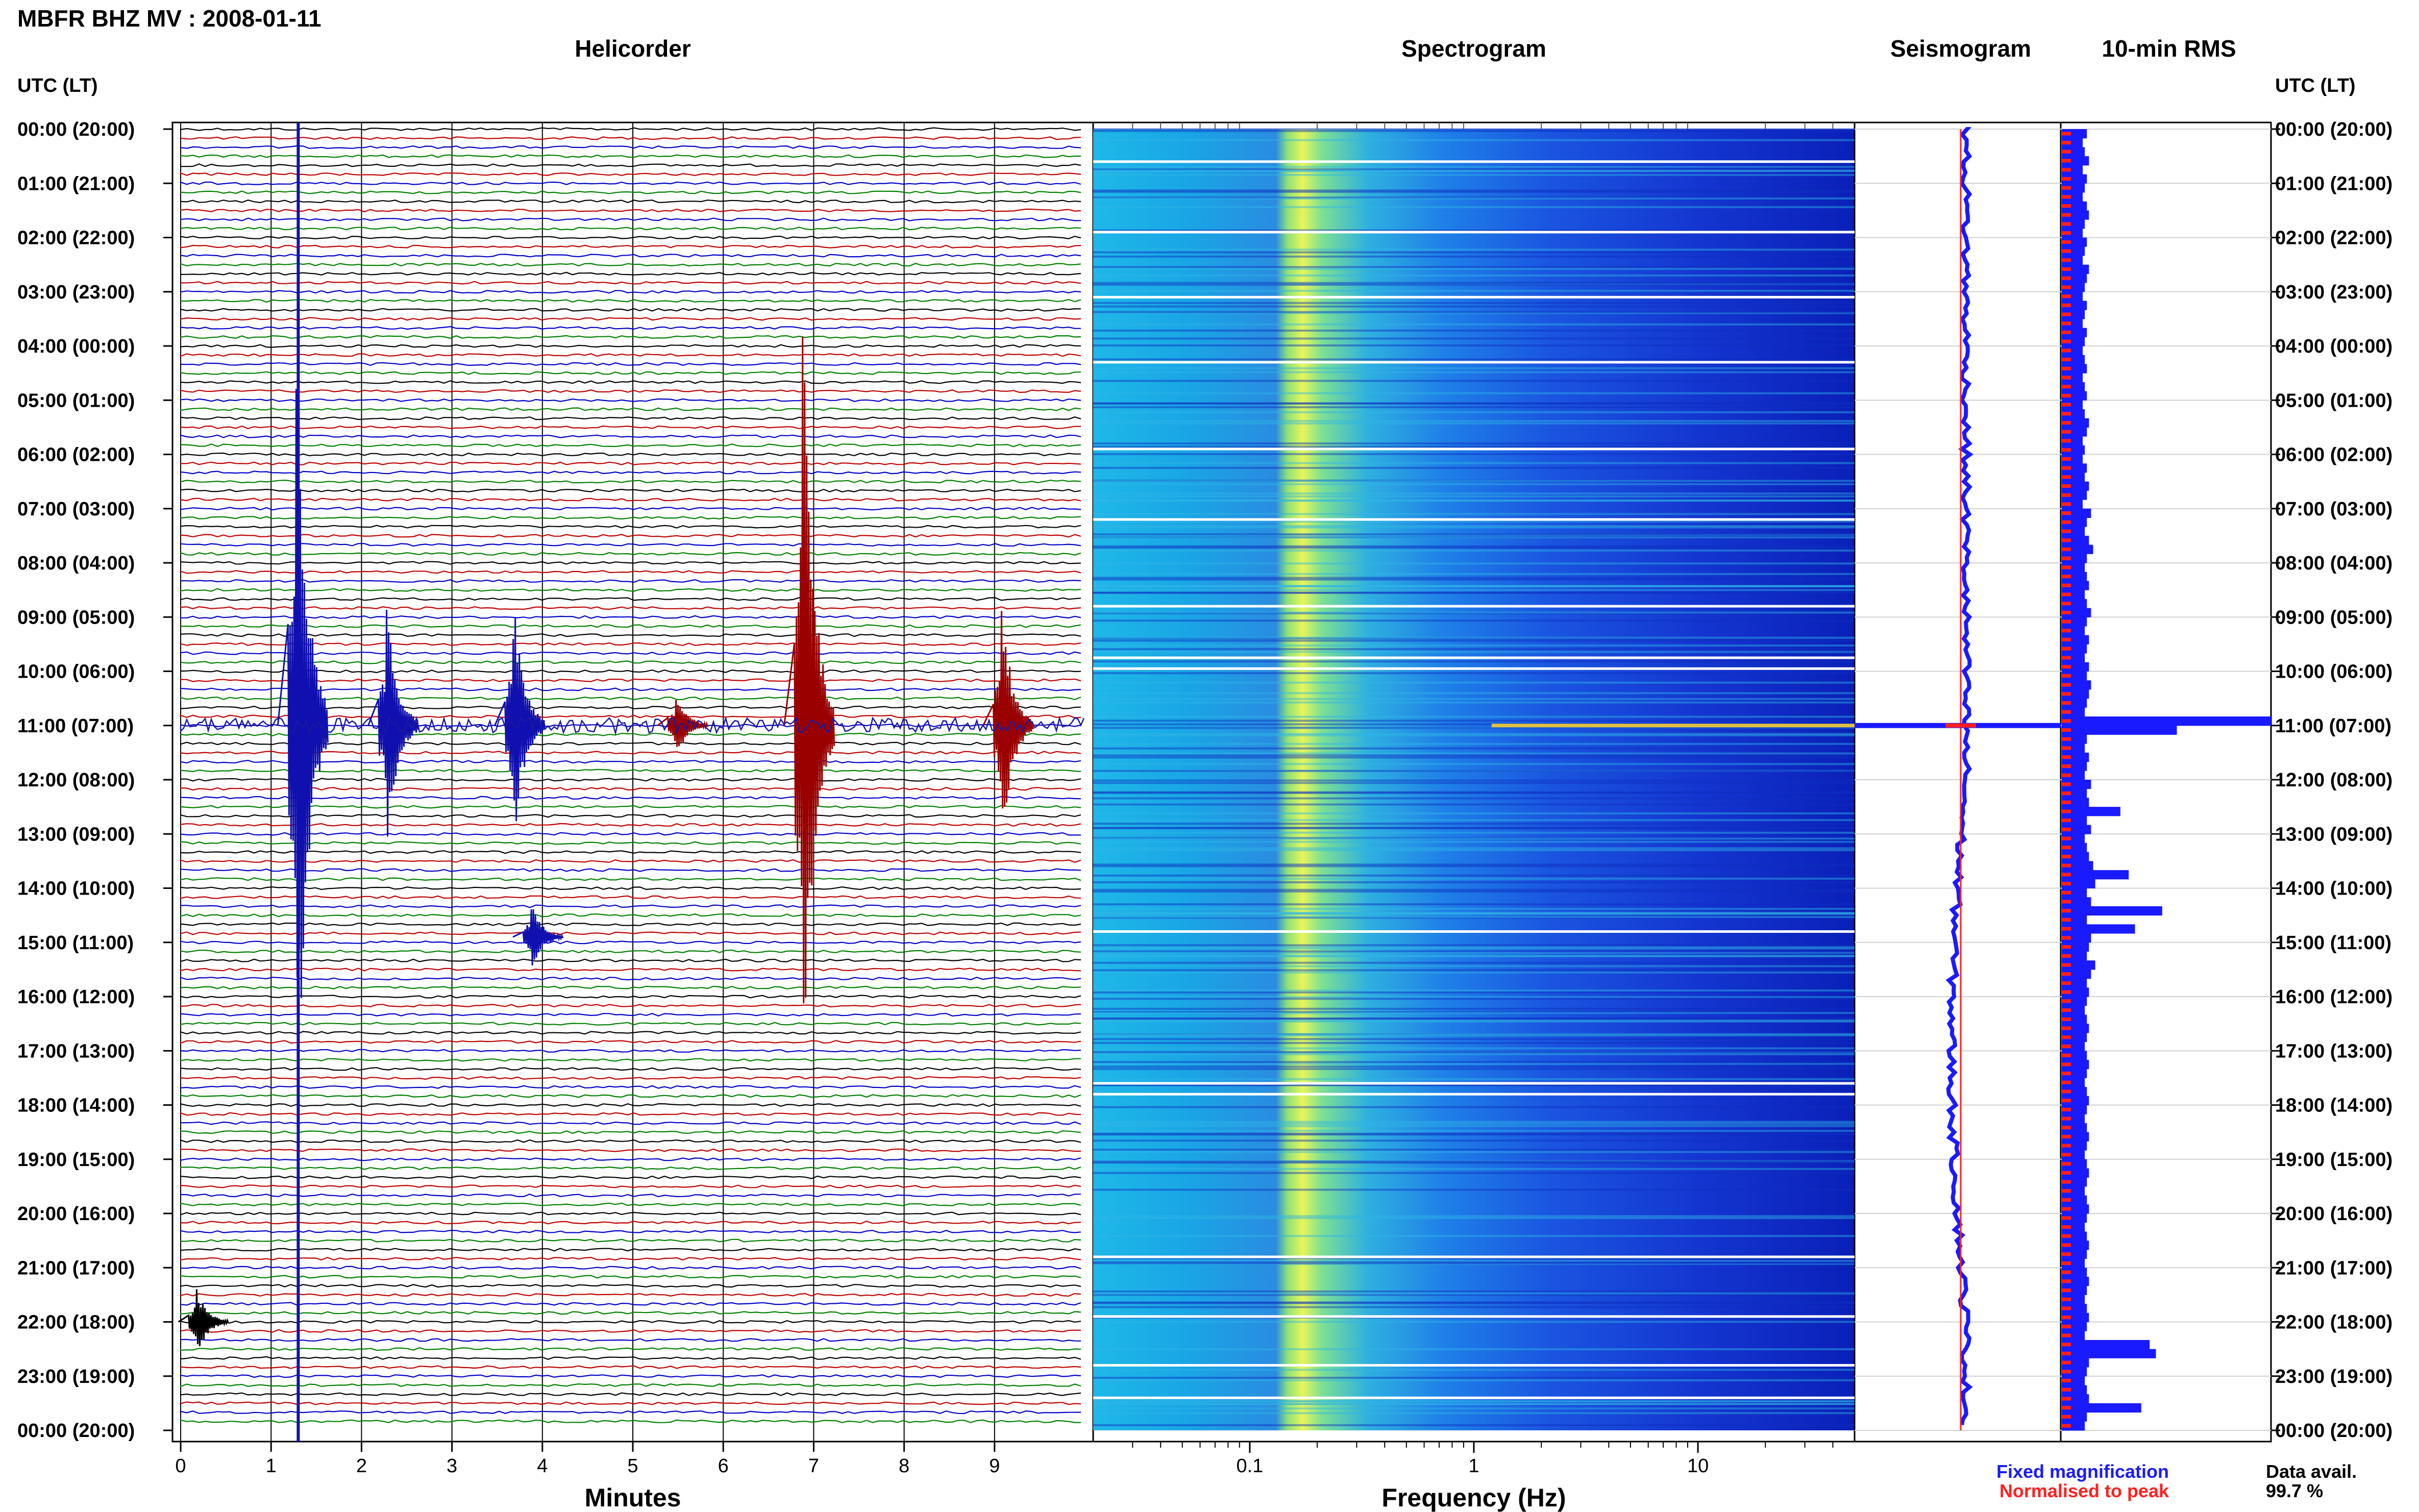  I want to click on rms-header: 10-min RMS, so click(2169, 48).